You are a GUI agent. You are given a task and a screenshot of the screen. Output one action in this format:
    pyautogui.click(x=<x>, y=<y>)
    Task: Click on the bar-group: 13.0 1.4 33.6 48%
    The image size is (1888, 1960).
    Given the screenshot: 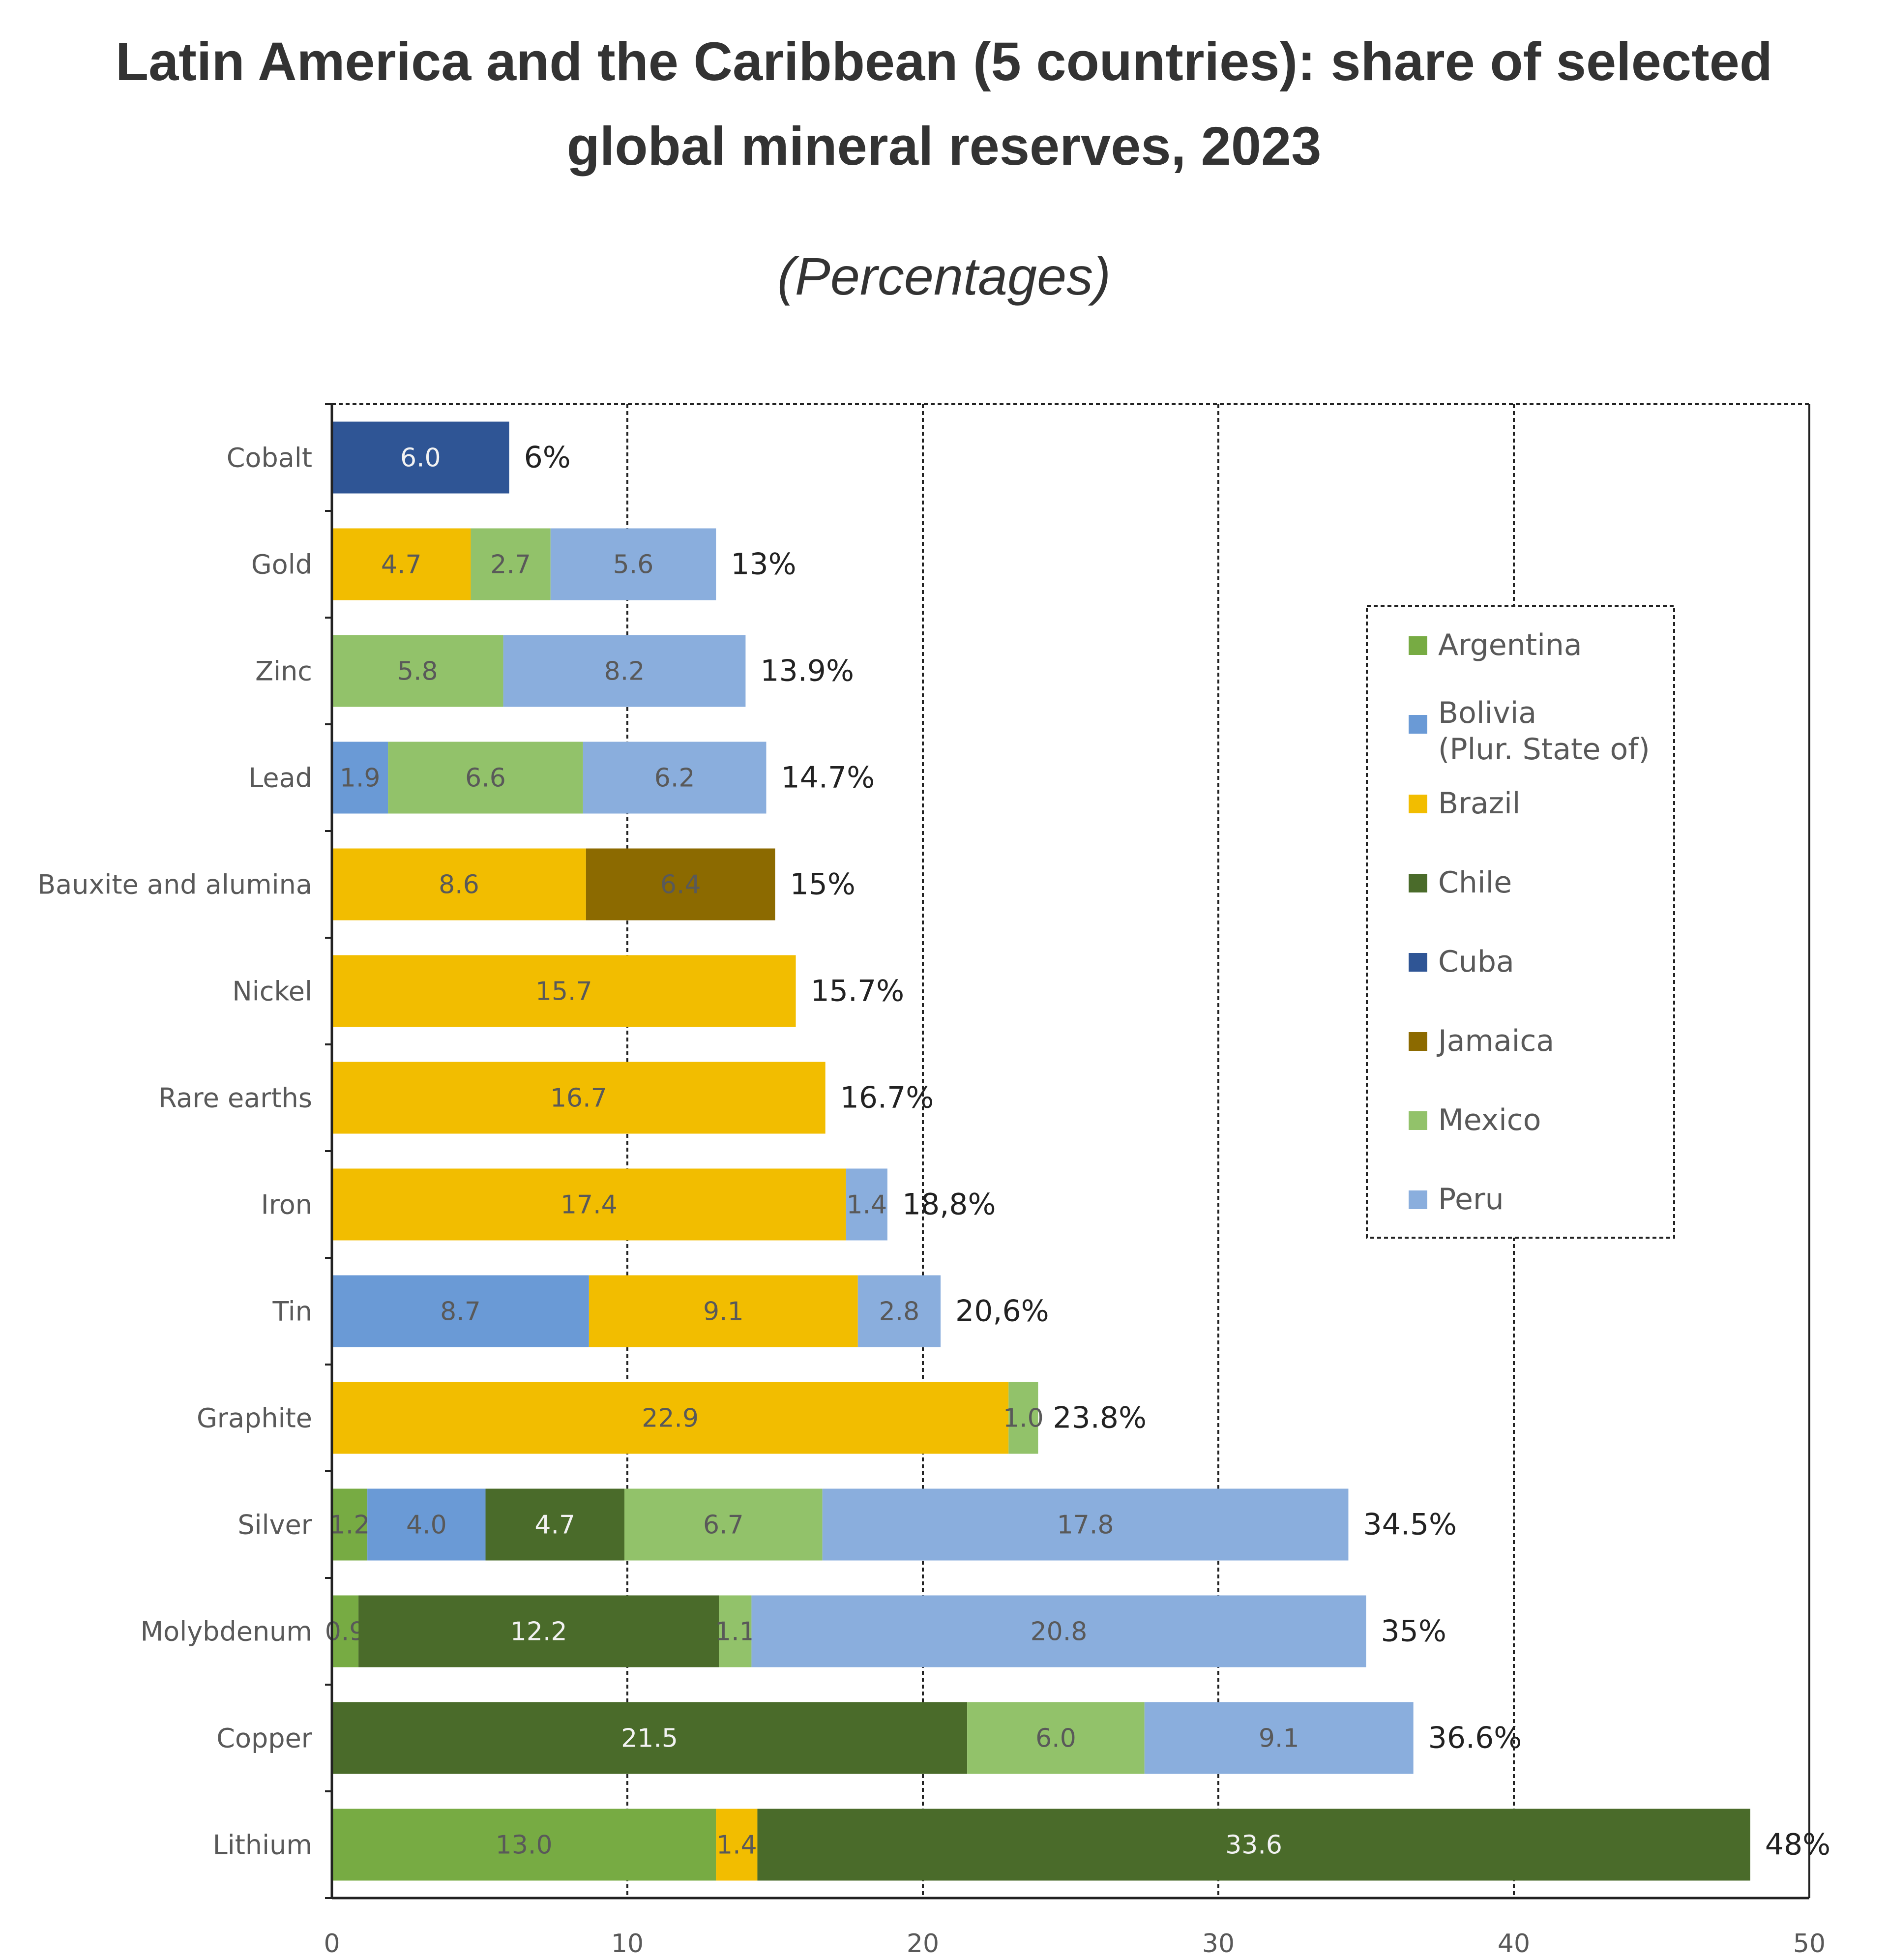 What is the action you would take?
    pyautogui.click(x=1081, y=1845)
    